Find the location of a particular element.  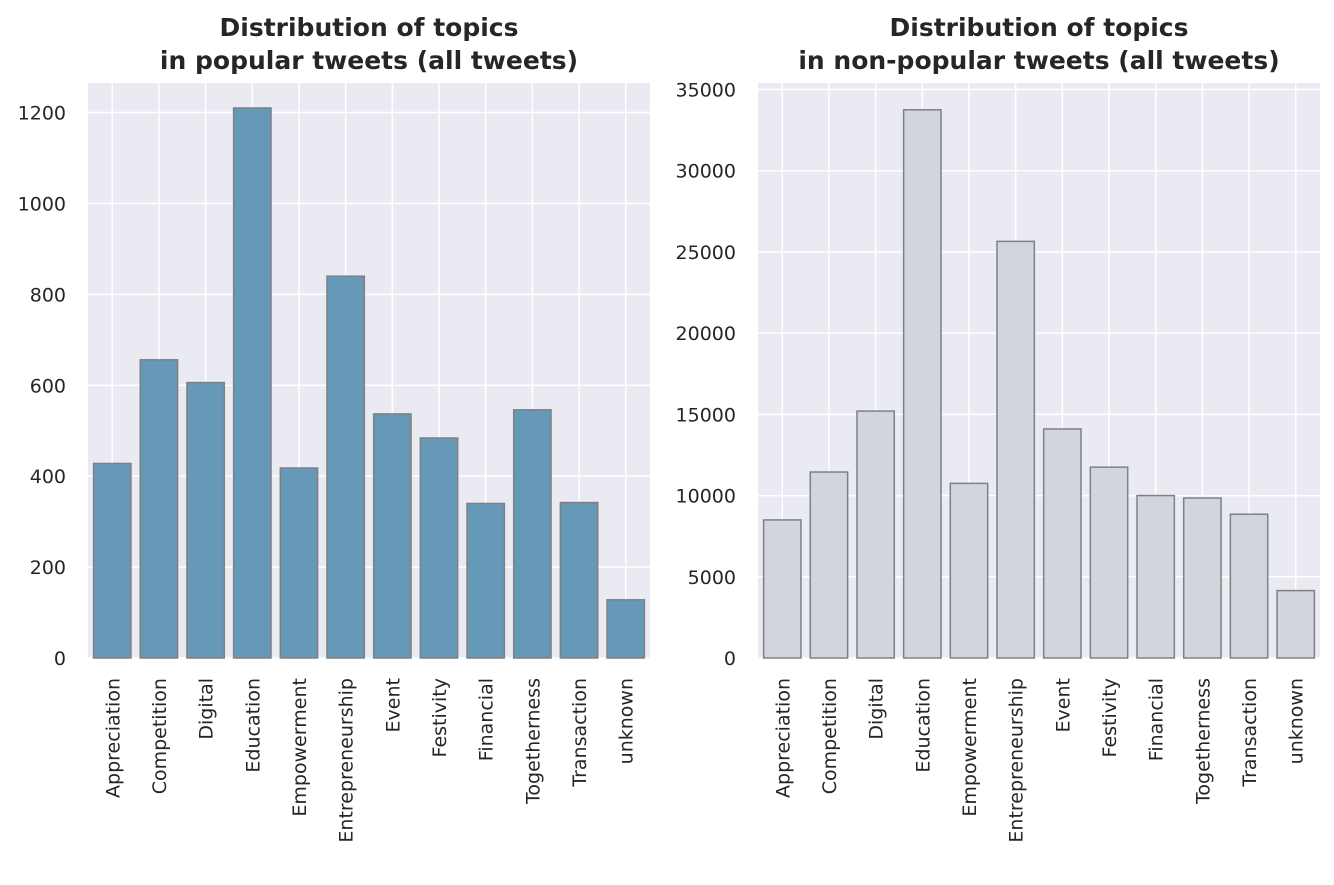

y-tick-label: 35000 is located at coordinates (706, 90).